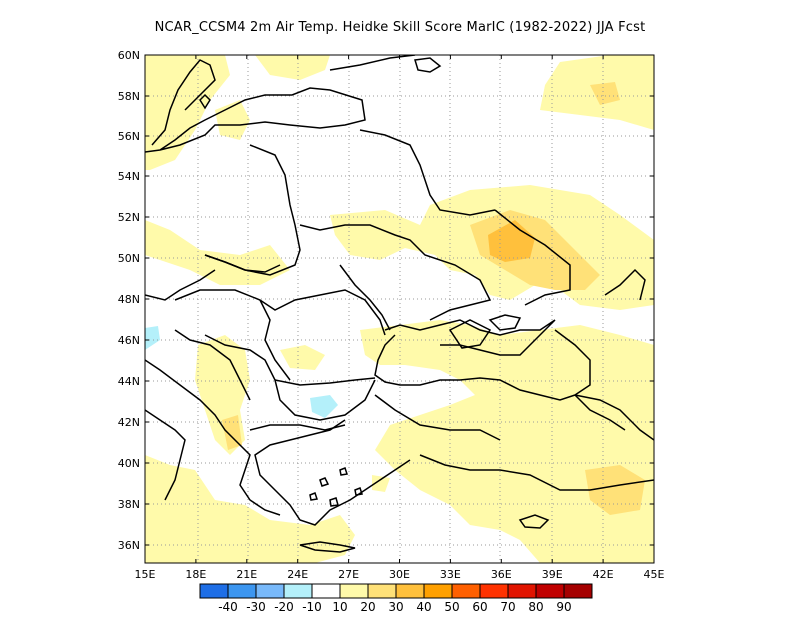  I want to click on coastline-gulf-of-finland, so click(372, 63).